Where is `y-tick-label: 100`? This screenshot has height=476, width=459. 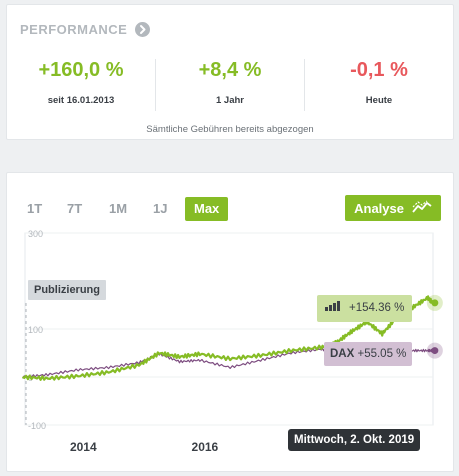
y-tick-label: 100 is located at coordinates (35, 330).